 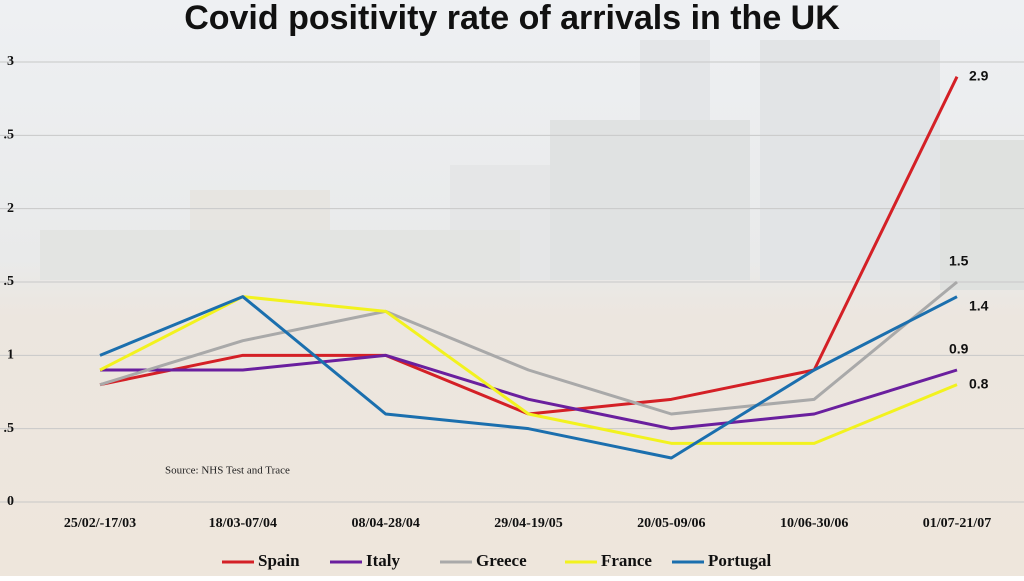 What do you see at coordinates (959, 349) in the screenshot?
I see `value-label: 0.9` at bounding box center [959, 349].